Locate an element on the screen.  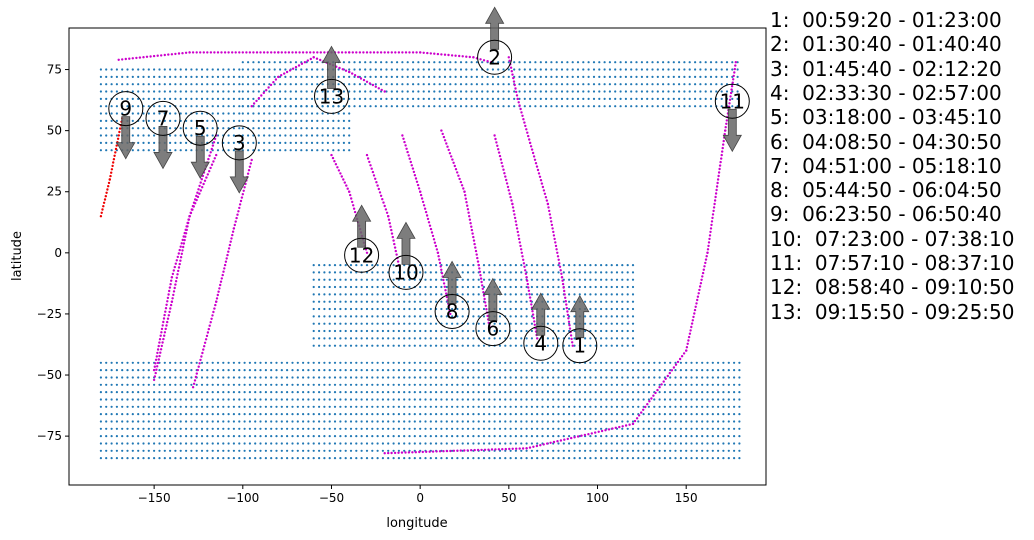
x-tick-label: −150 is located at coordinates (154, 498).